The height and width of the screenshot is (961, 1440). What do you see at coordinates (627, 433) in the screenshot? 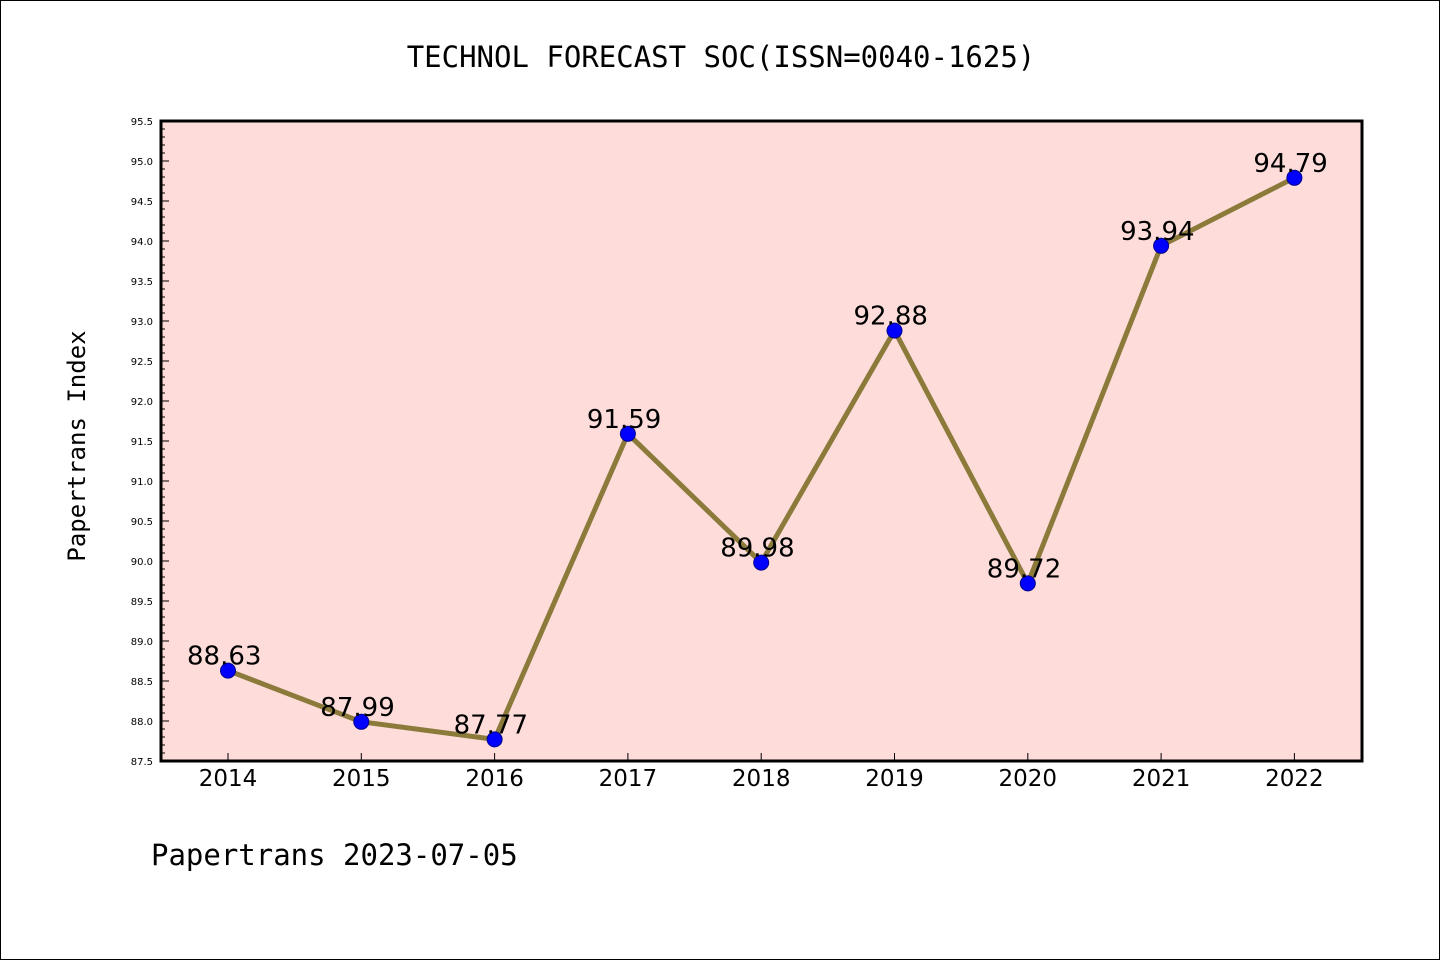
I see `data-point-2017` at bounding box center [627, 433].